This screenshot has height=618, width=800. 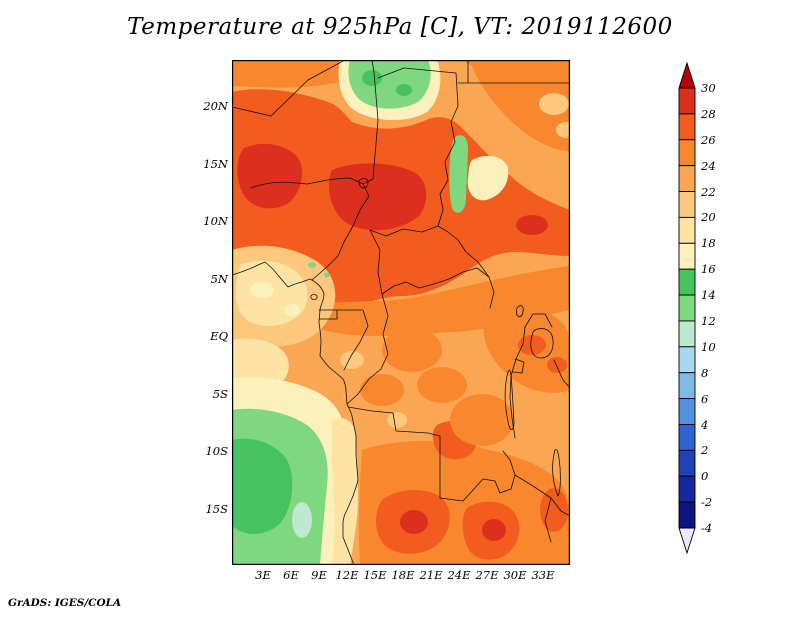 I want to click on lat-tick-label: 5N, so click(x=219, y=278).